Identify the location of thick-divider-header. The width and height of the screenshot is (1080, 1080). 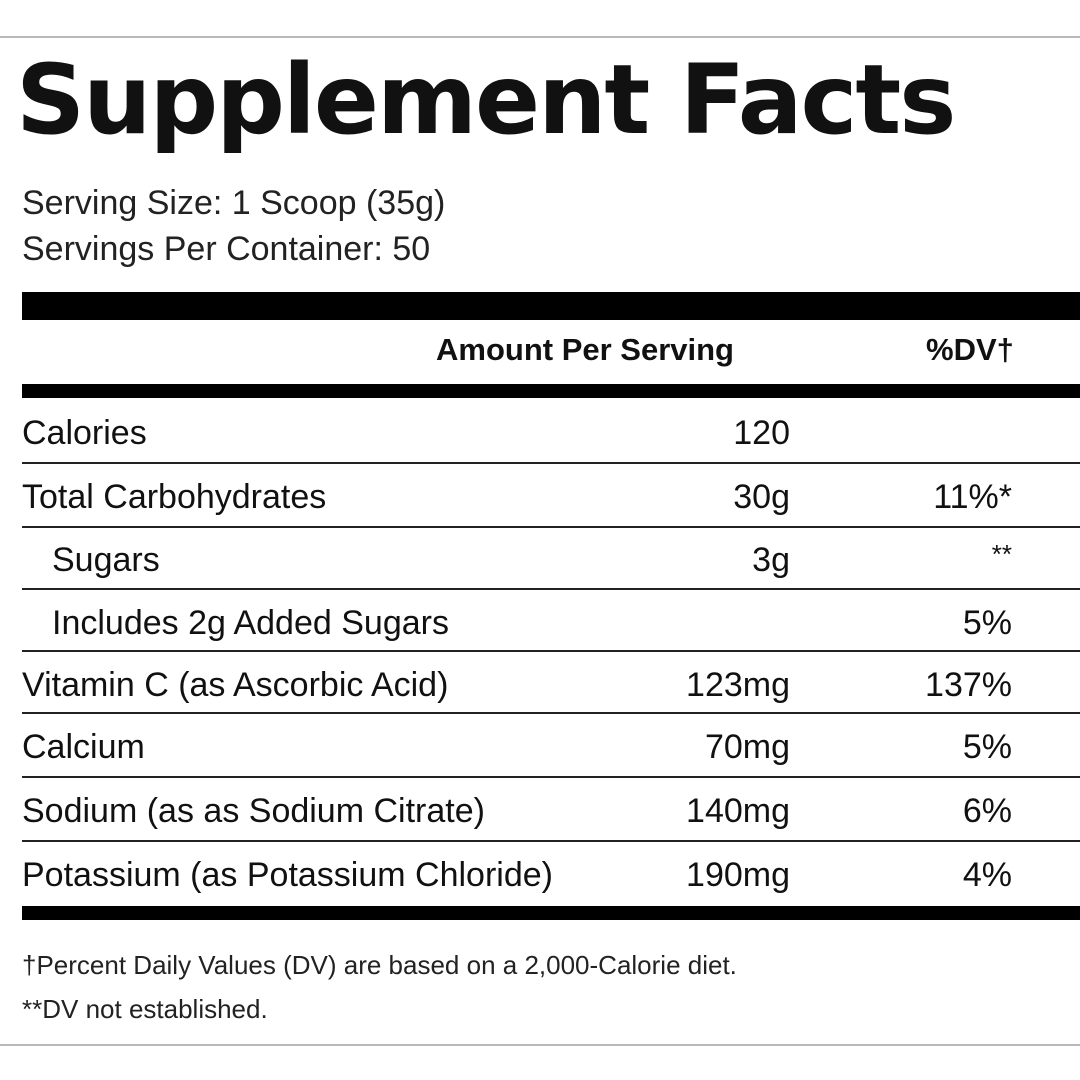
(551, 391).